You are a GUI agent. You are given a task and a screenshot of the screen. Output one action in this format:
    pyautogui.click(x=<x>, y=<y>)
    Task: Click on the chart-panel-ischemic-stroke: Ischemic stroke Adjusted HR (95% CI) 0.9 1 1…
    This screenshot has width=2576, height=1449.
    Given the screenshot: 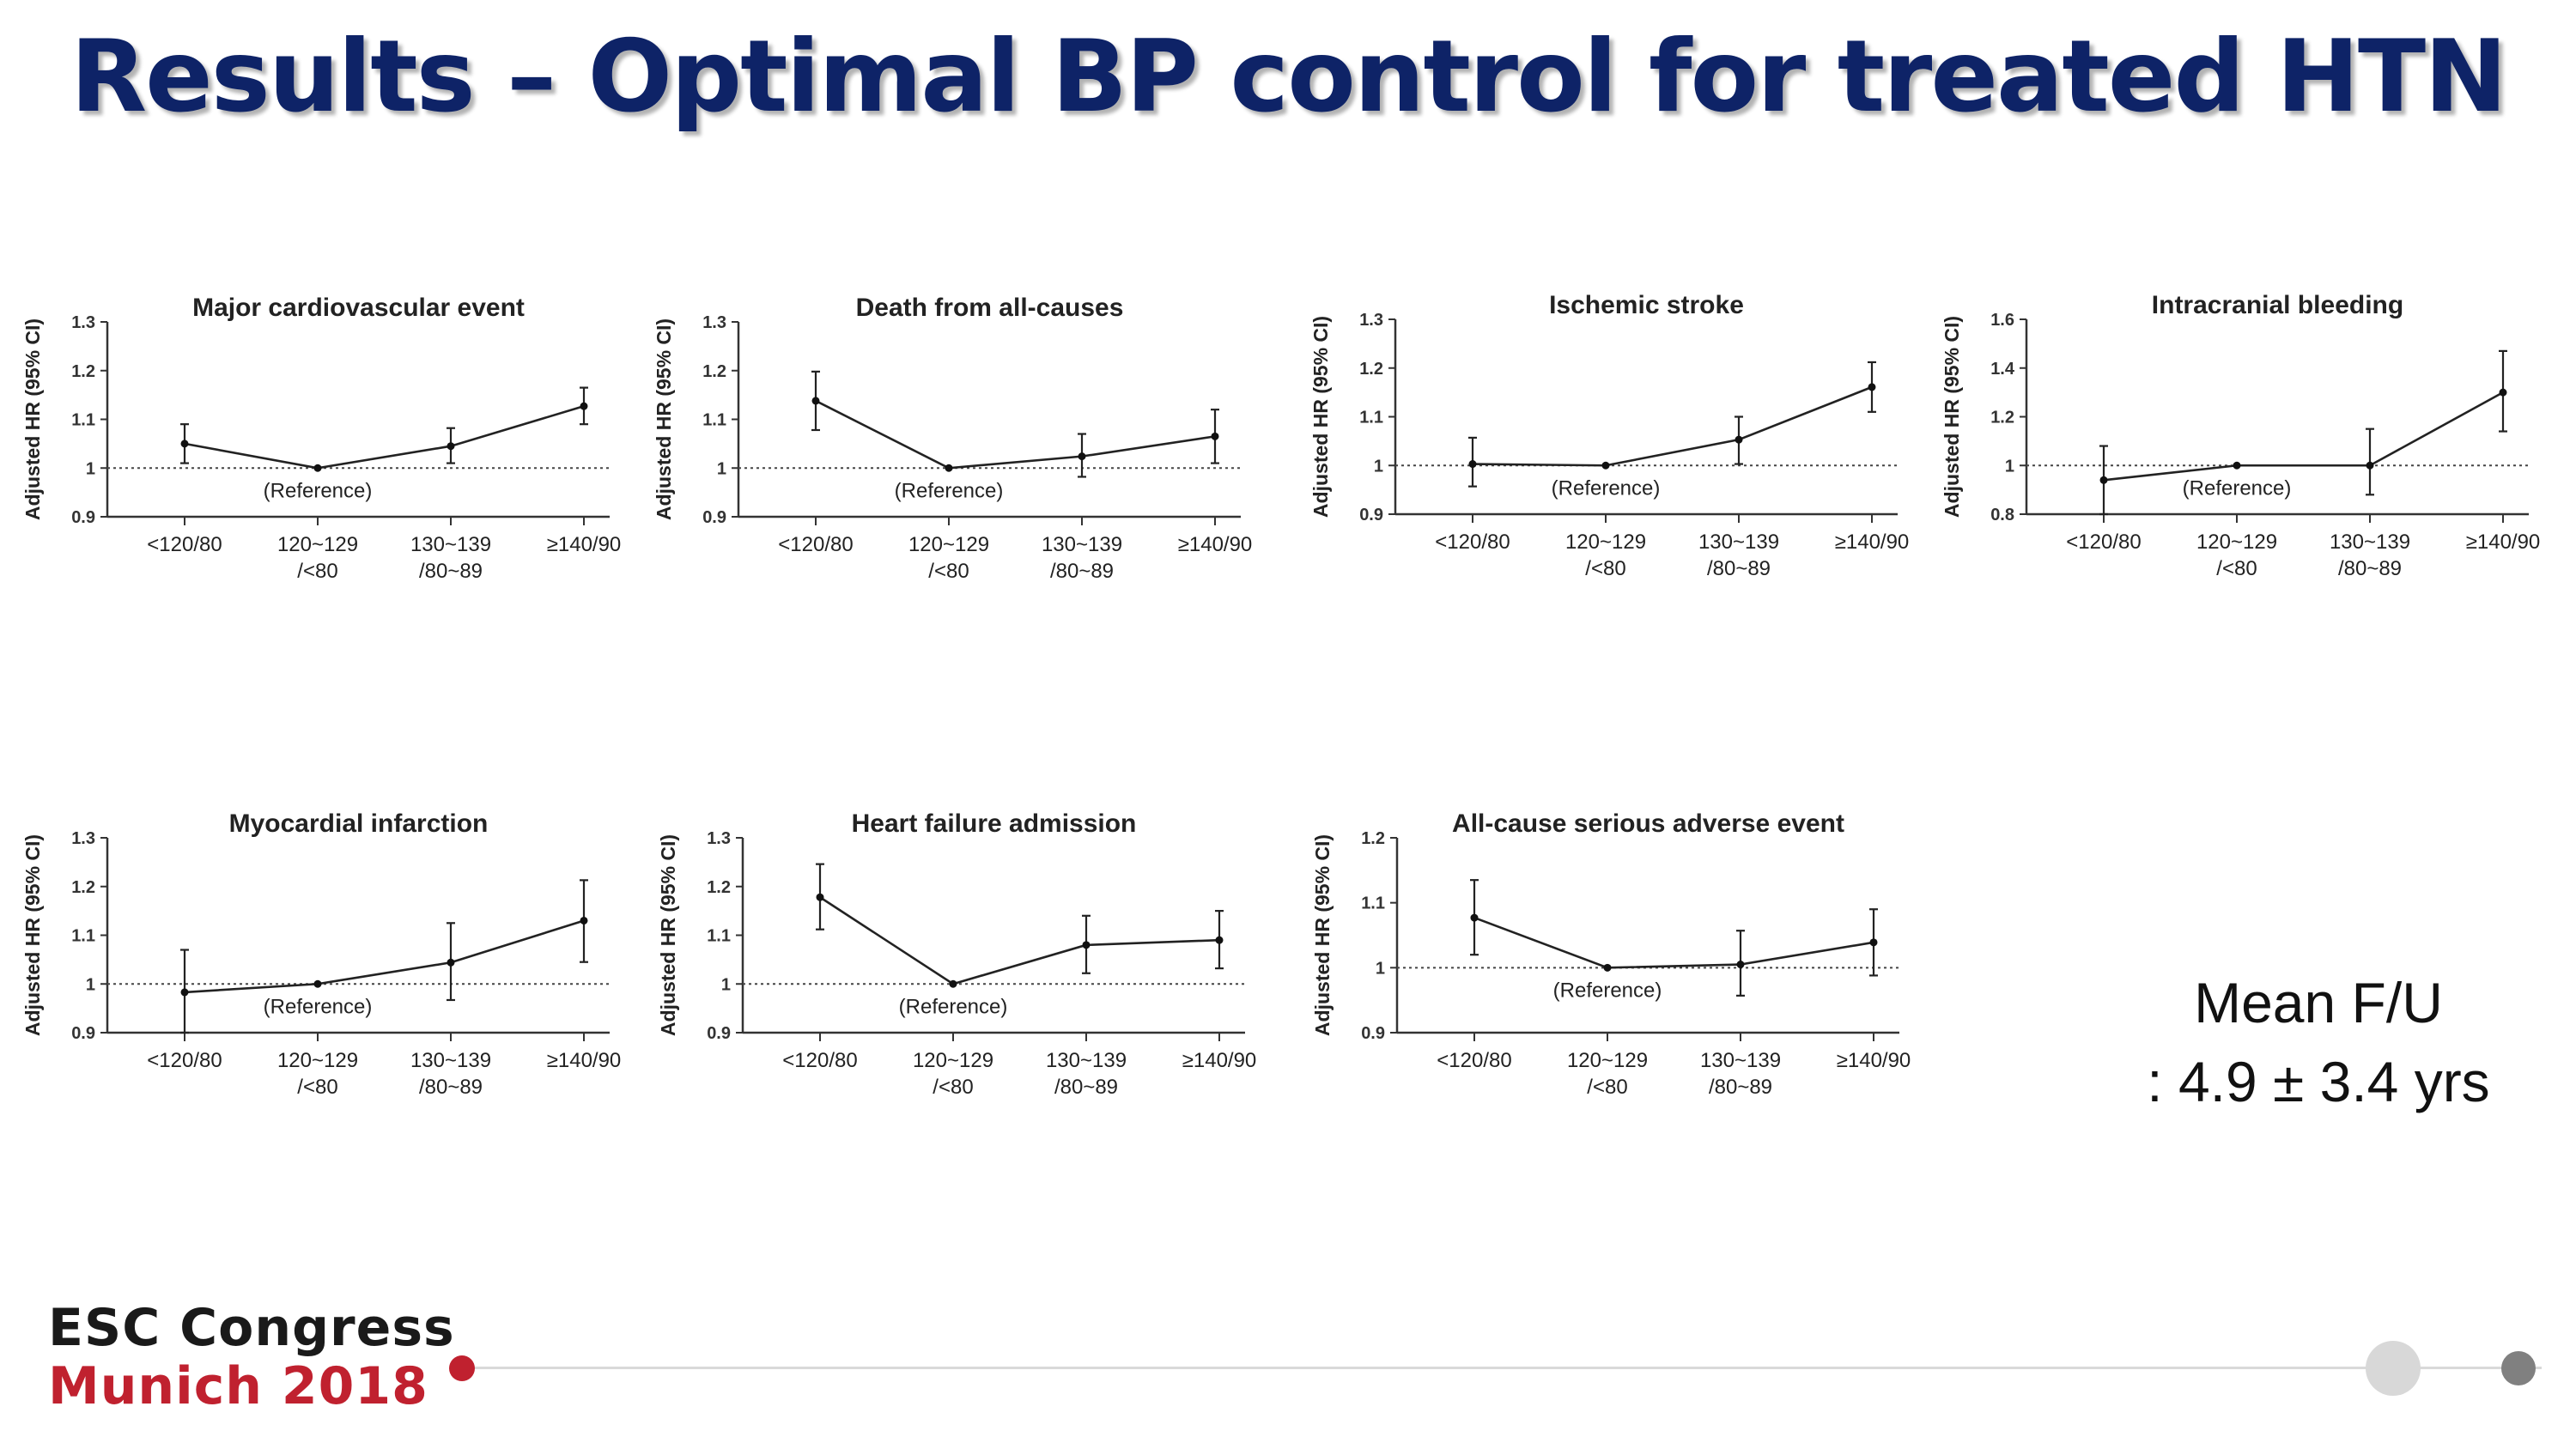 What is the action you would take?
    pyautogui.click(x=1614, y=469)
    